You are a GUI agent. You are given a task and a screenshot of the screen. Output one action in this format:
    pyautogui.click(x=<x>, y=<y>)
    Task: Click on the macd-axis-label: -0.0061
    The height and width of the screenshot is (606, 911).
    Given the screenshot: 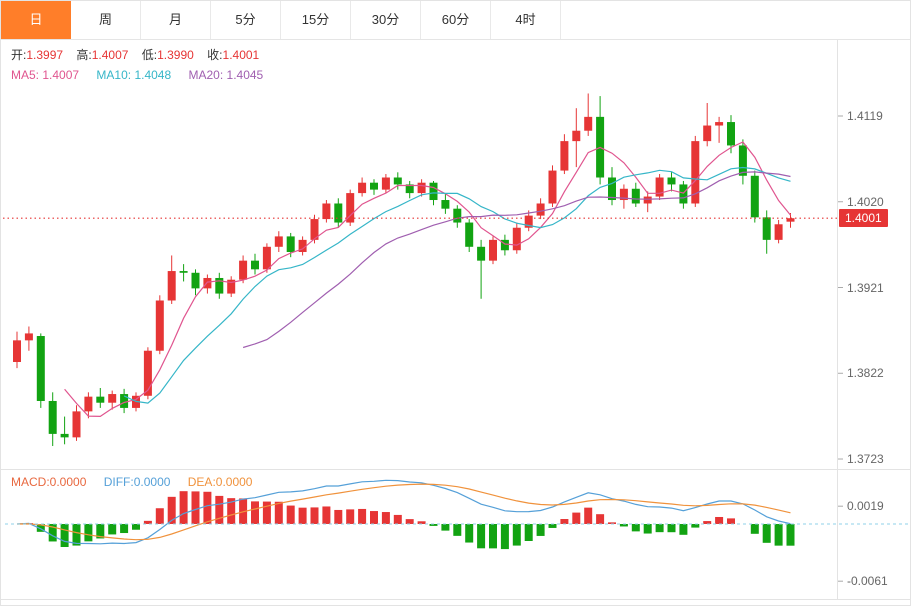 What is the action you would take?
    pyautogui.click(x=867, y=581)
    